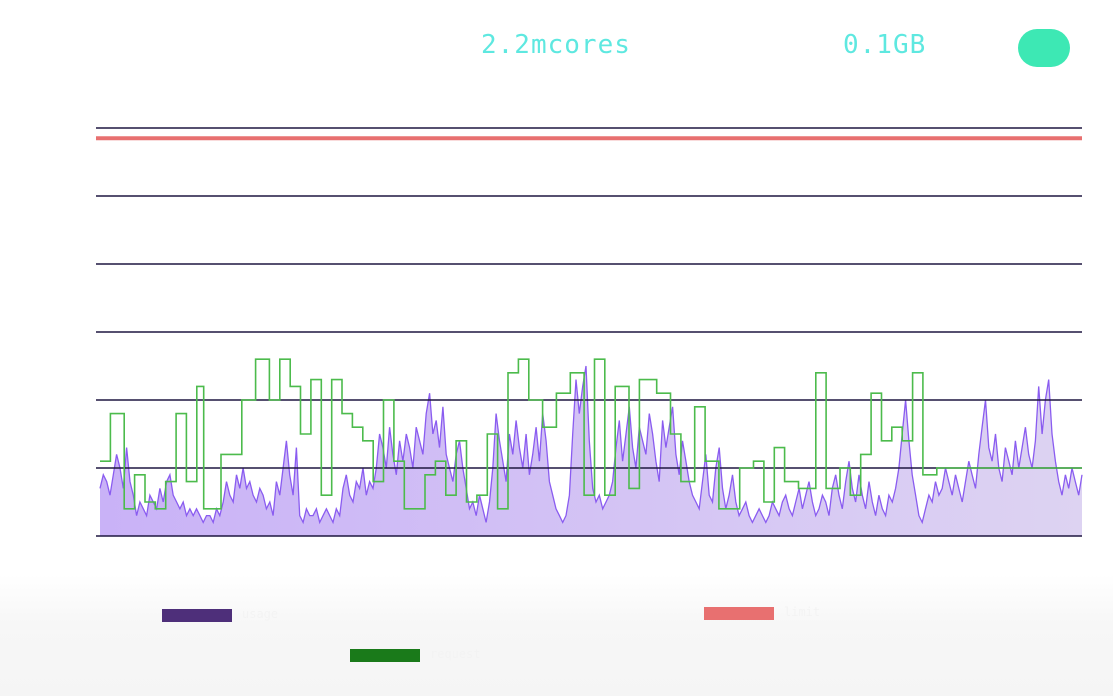 The width and height of the screenshot is (1113, 696). I want to click on legend-label-limit: limit, so click(802, 612).